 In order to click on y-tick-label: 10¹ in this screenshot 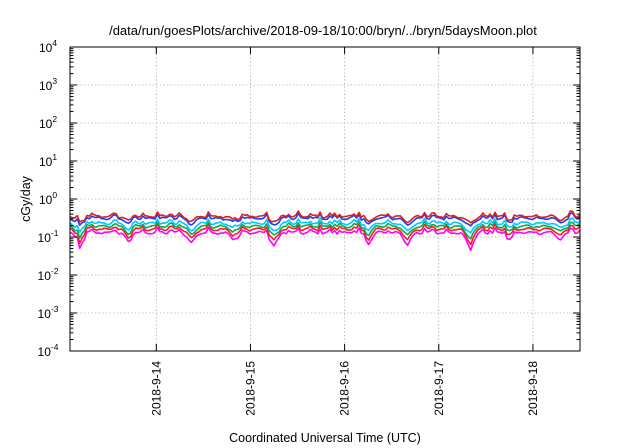, I will do `click(48, 160)`.